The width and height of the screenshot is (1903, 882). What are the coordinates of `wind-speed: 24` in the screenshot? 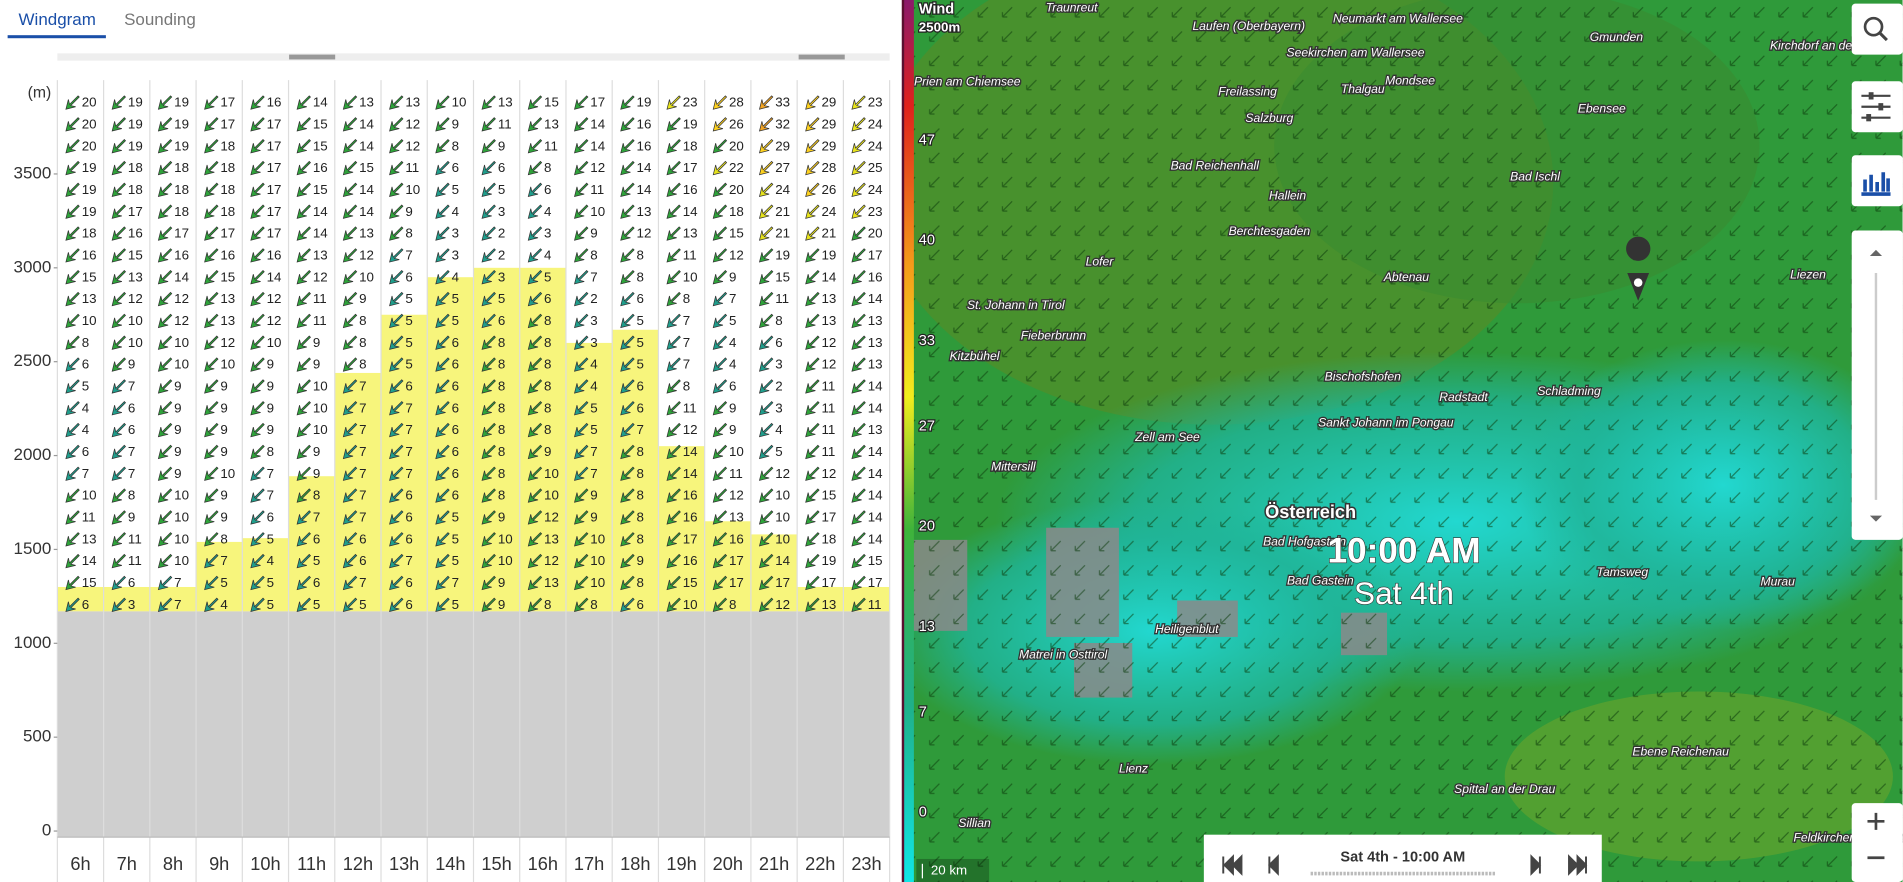 It's located at (782, 189).